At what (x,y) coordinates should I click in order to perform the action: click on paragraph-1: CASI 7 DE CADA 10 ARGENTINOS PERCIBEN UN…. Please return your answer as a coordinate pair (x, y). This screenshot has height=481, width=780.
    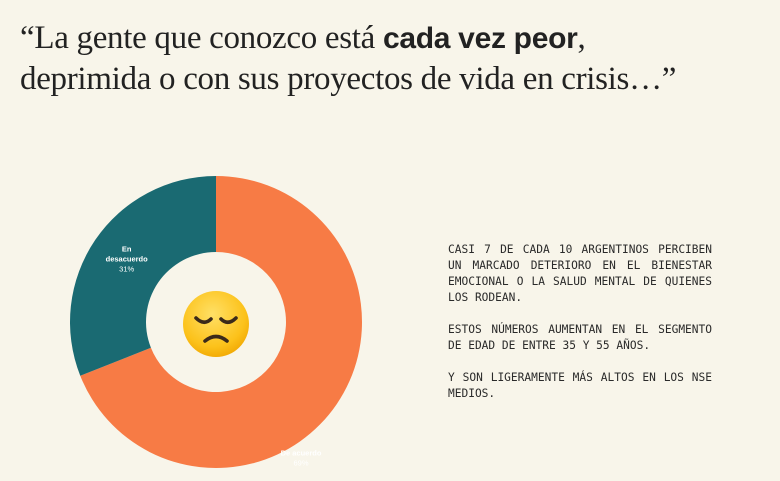
    Looking at the image, I should click on (580, 273).